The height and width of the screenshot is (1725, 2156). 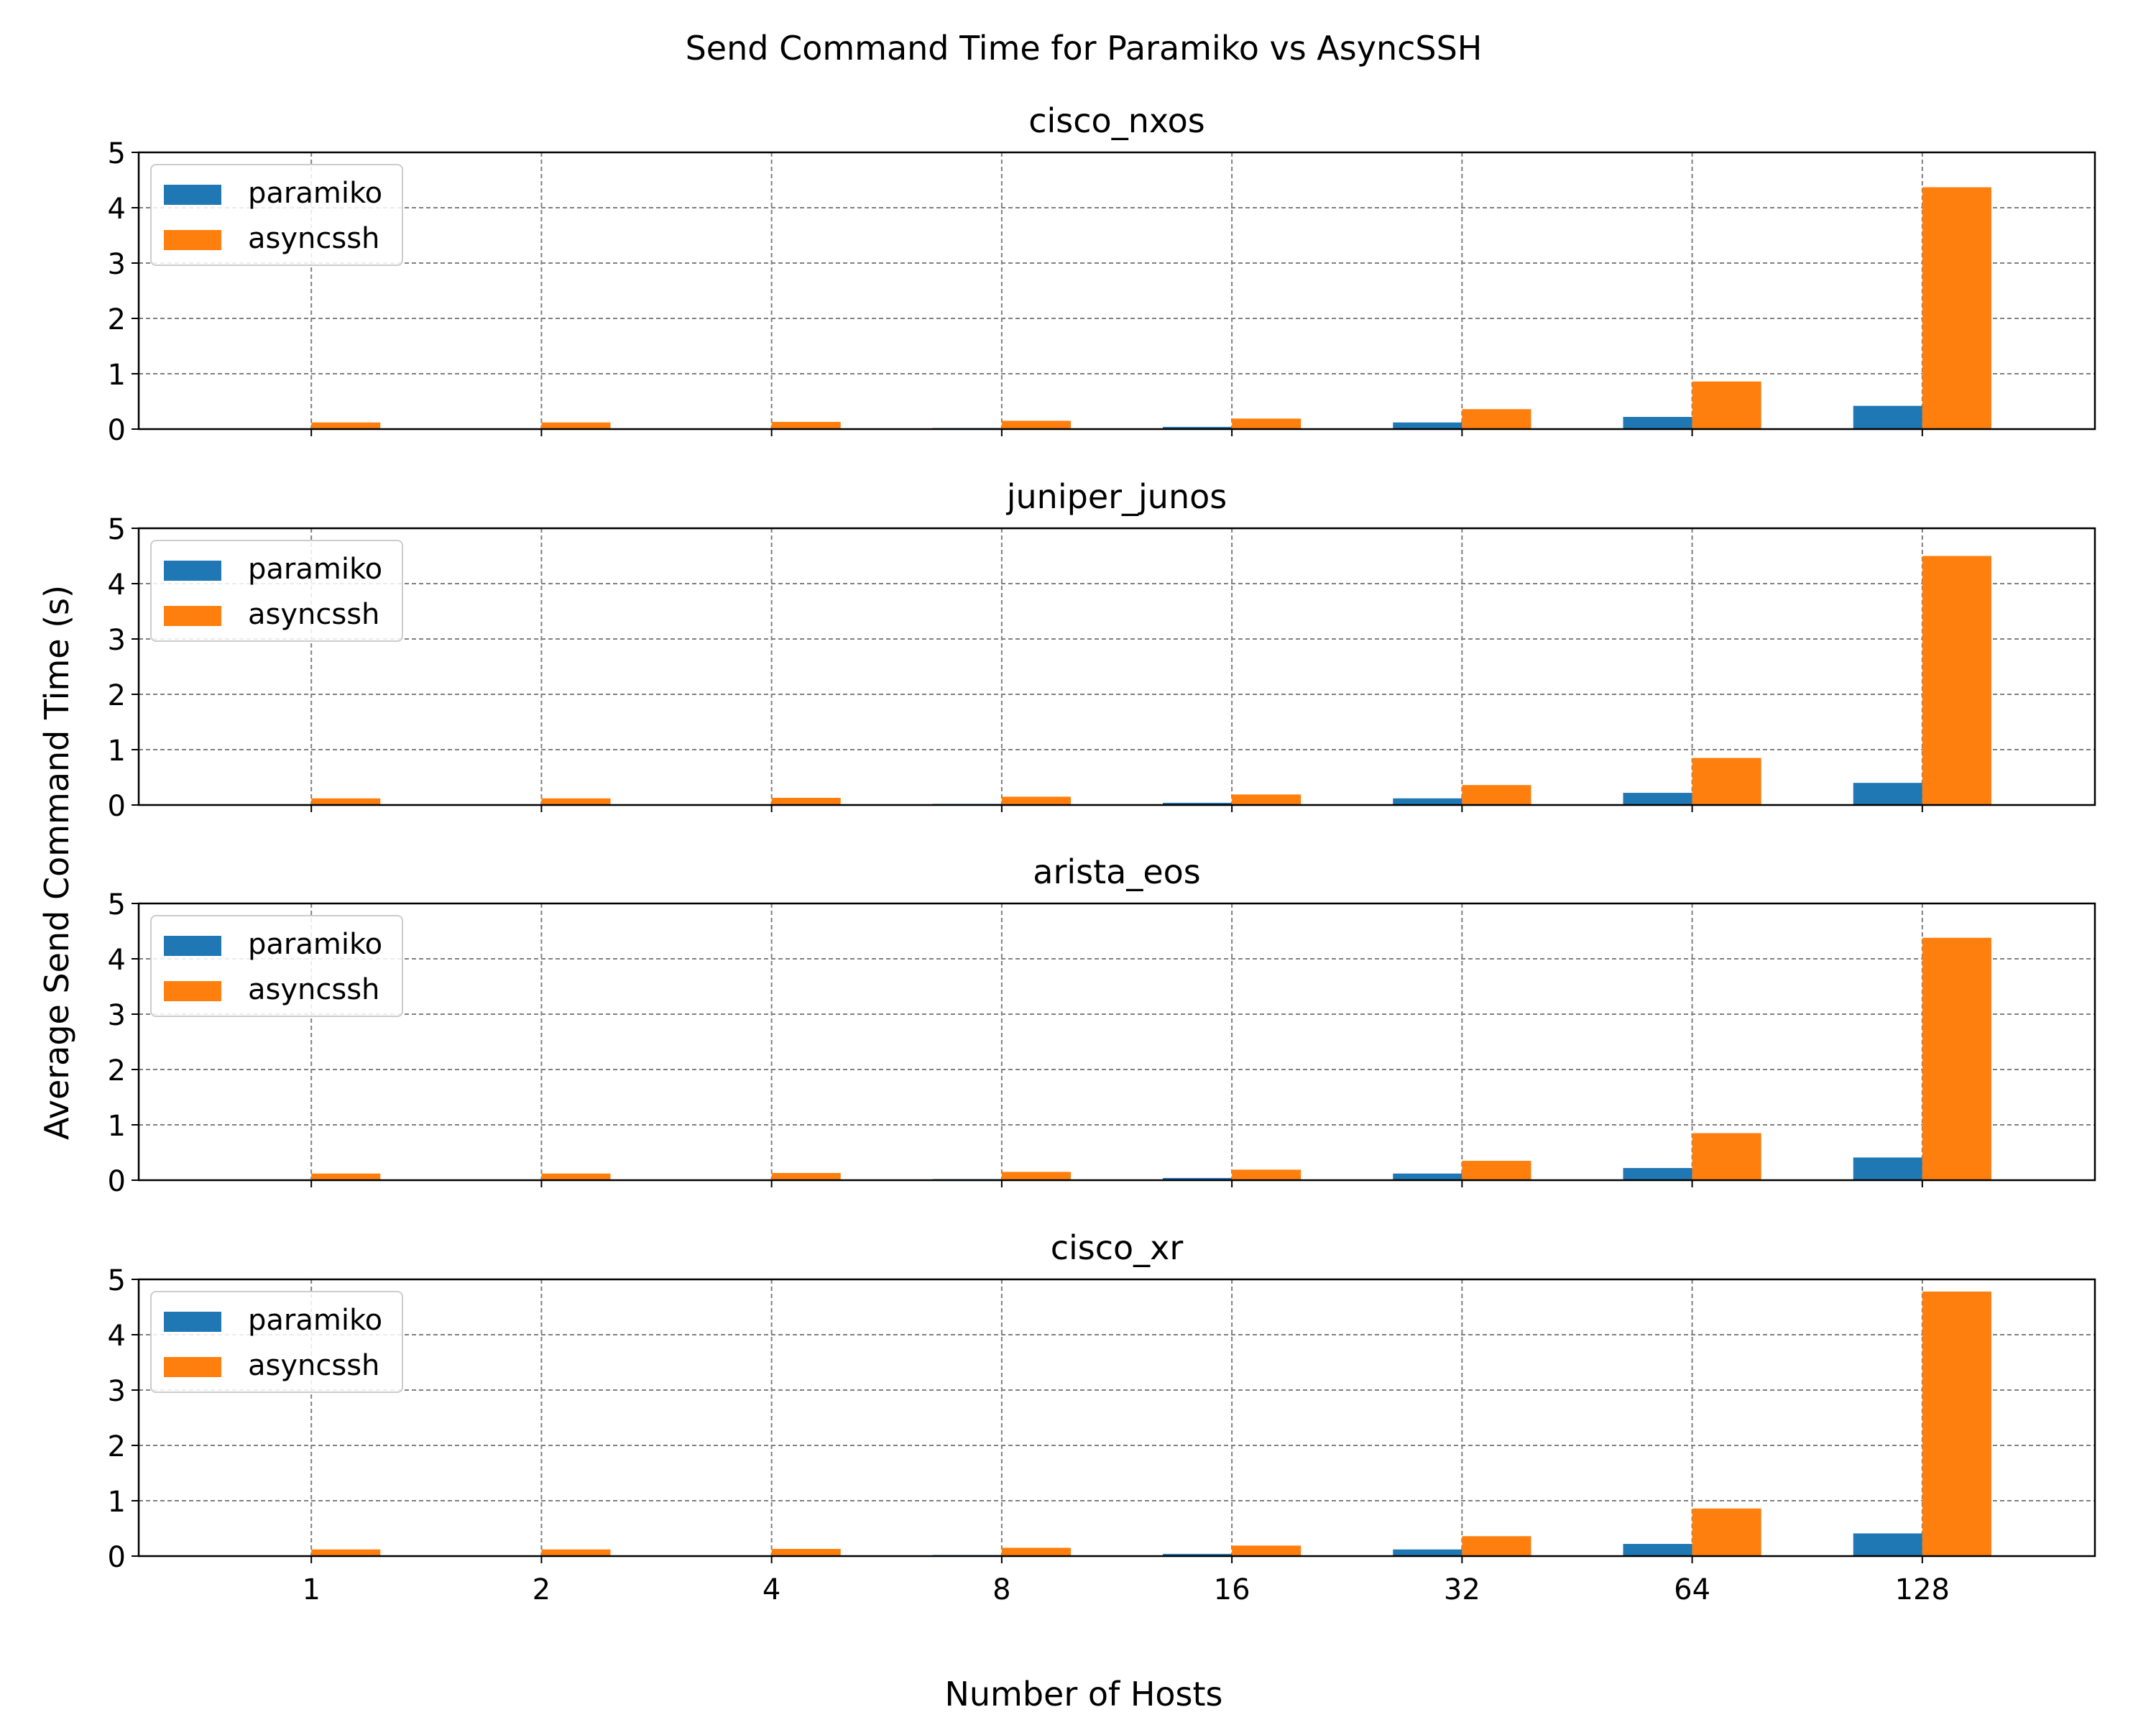 I want to click on x-tick-label: 16, so click(x=1232, y=1589).